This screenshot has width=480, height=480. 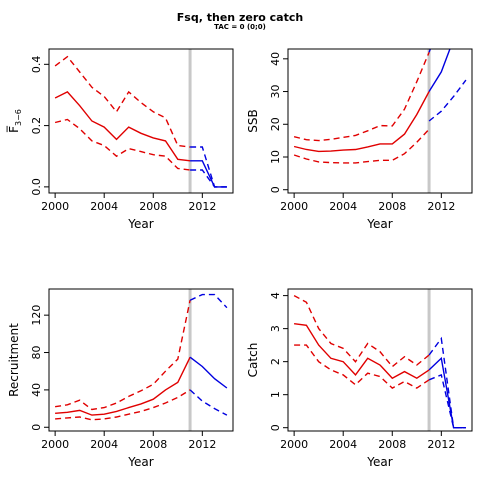 I want to click on ssb-panel-history-upper-line, so click(x=361, y=97).